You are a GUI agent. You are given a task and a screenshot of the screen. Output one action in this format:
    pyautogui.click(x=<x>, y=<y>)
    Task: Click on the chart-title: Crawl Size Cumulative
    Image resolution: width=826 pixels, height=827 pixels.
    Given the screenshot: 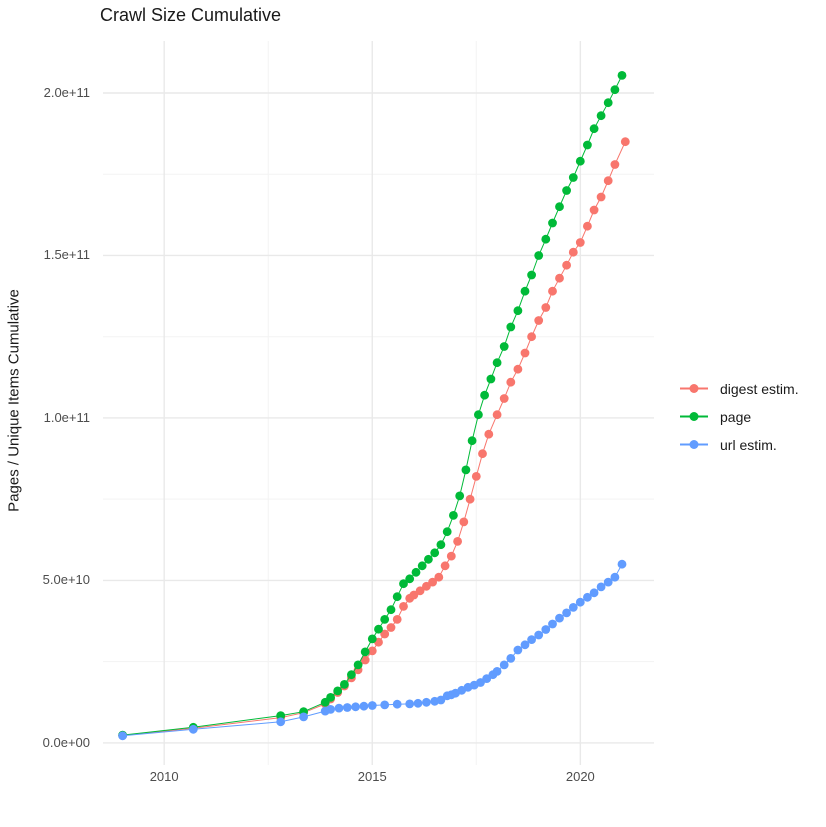 What is the action you would take?
    pyautogui.click(x=191, y=15)
    